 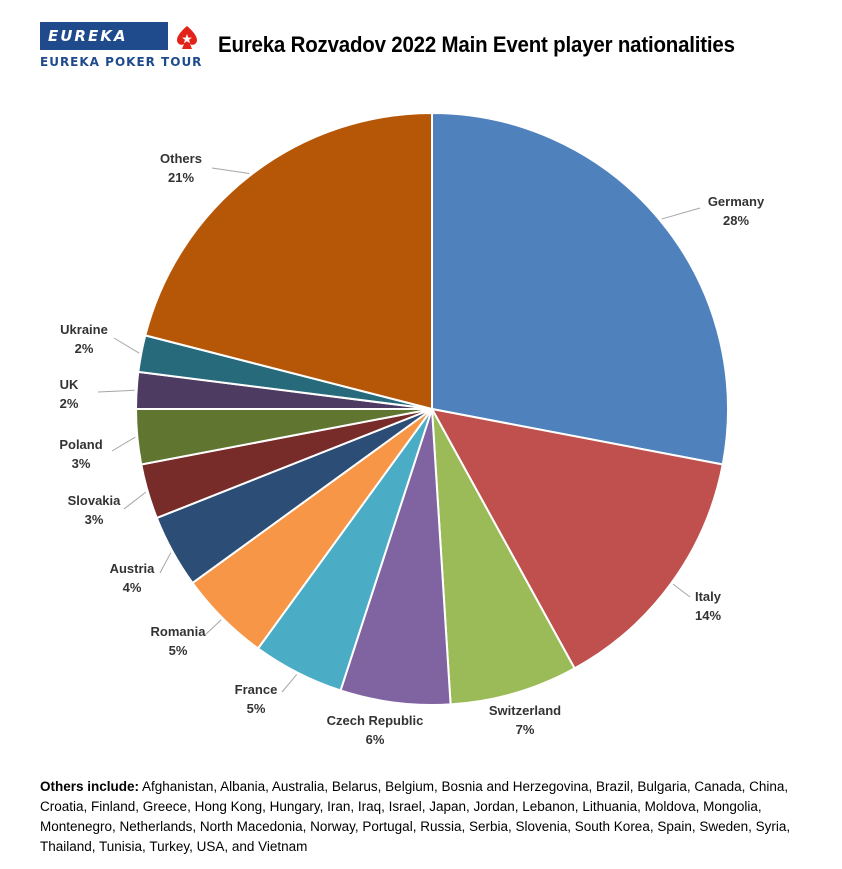 What do you see at coordinates (95, 500) in the screenshot?
I see `slice-label: Slovakia` at bounding box center [95, 500].